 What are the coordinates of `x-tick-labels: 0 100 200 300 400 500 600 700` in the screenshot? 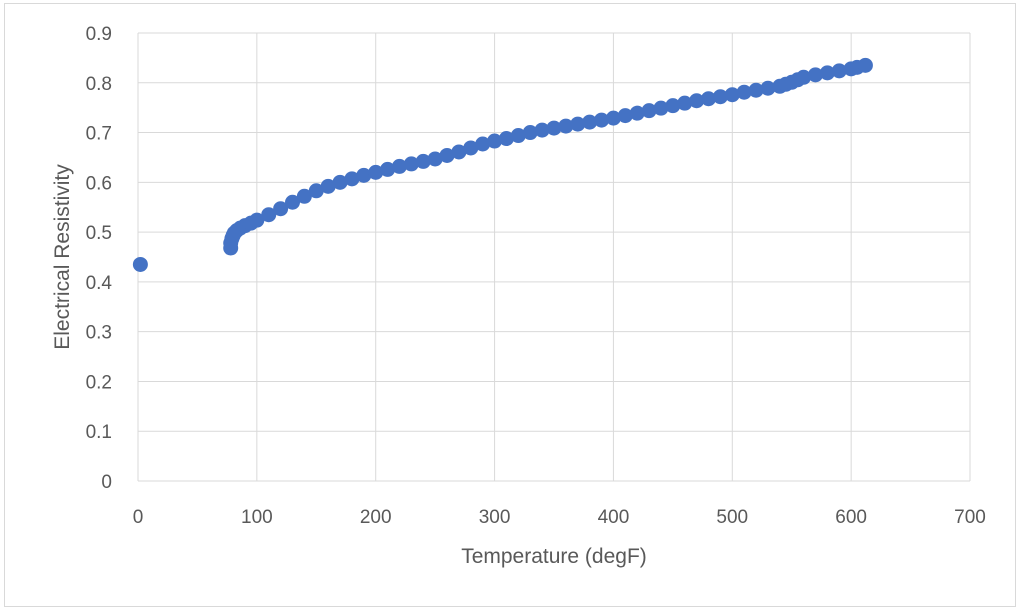 It's located at (559, 517).